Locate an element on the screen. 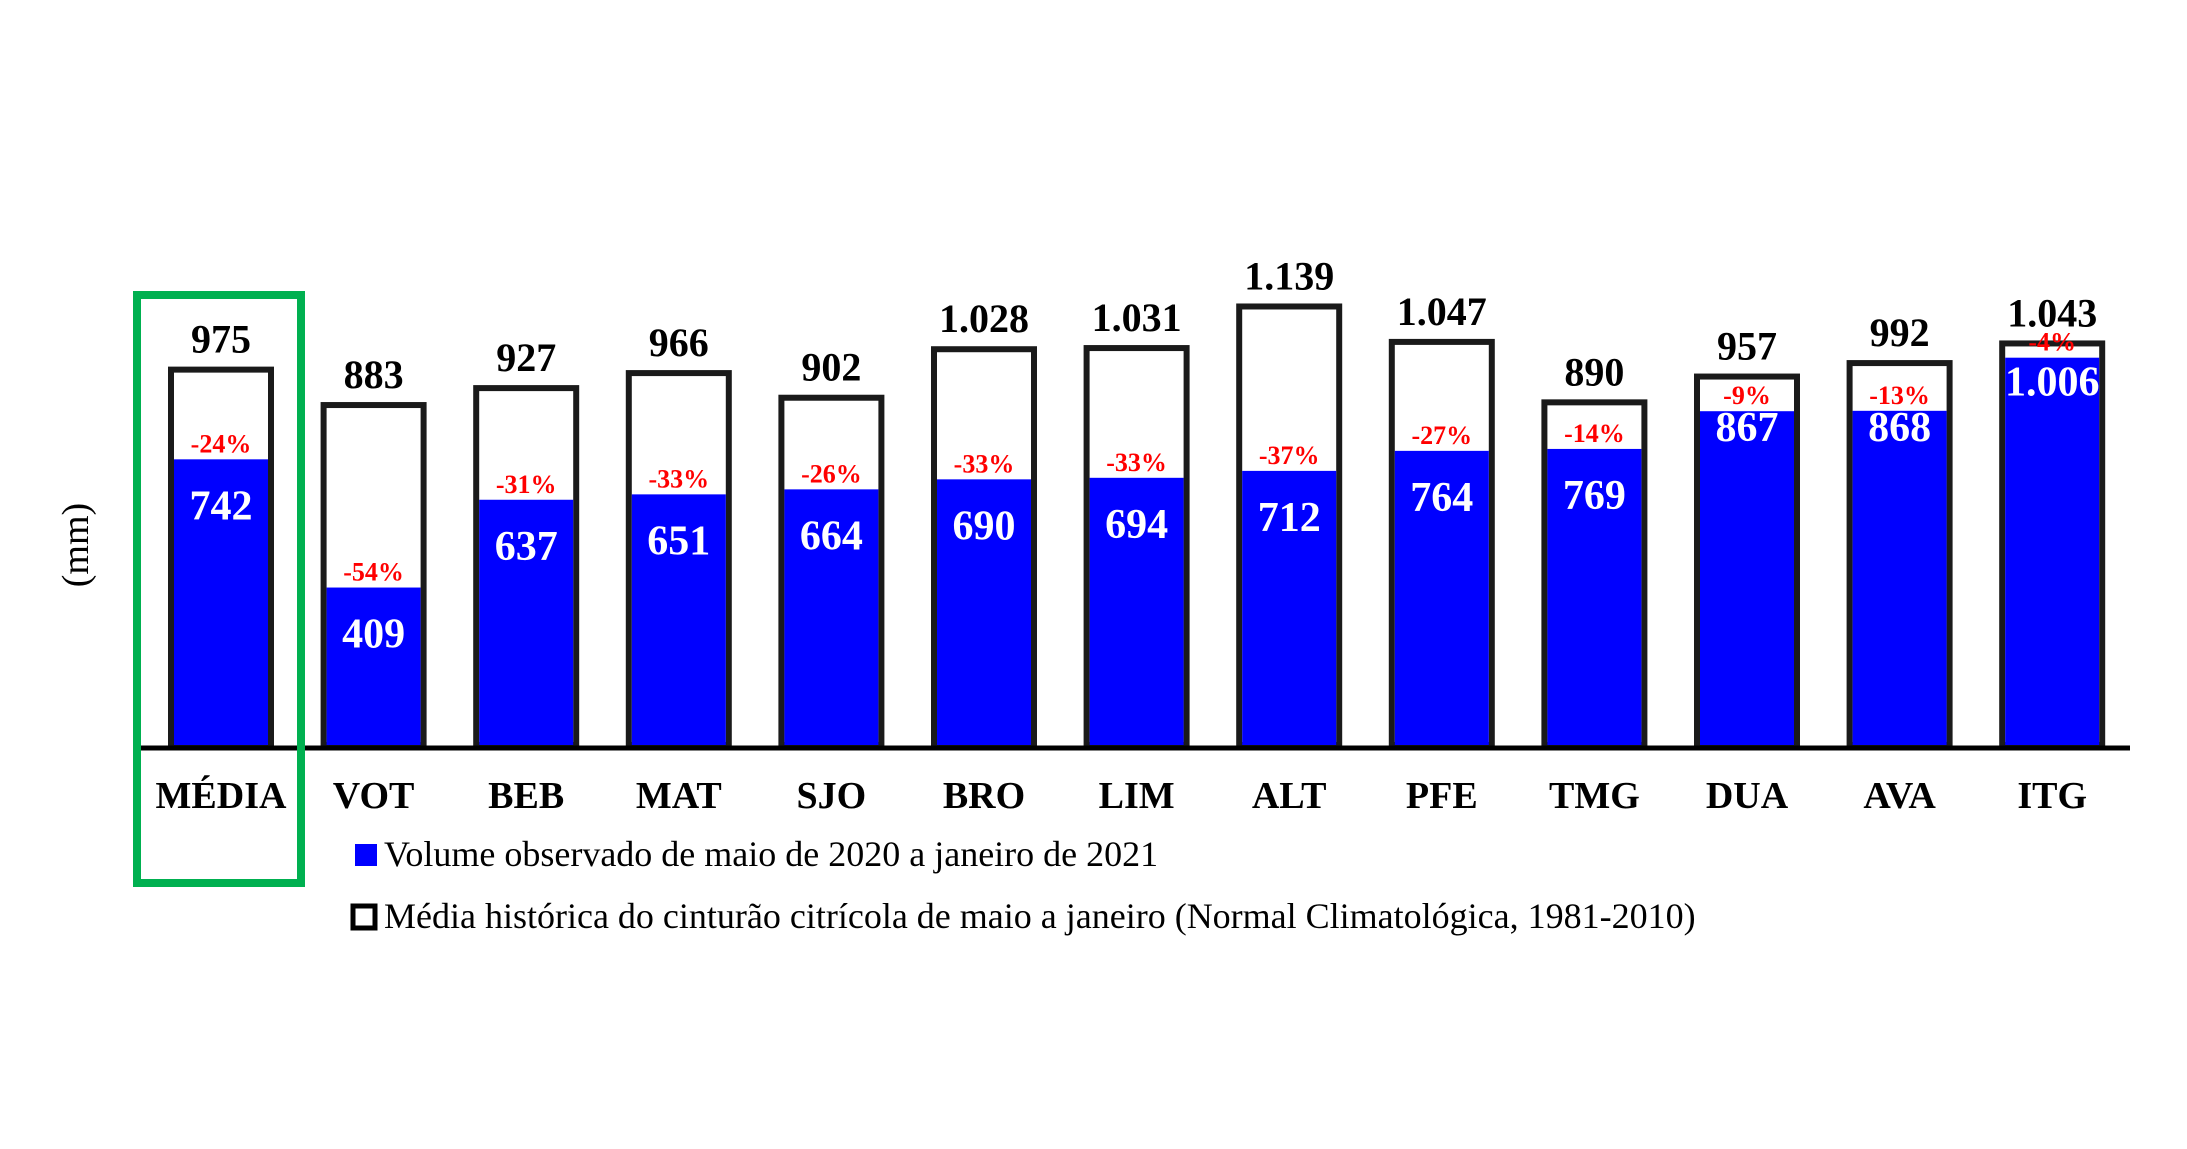  historic-value-label: 927 is located at coordinates (526, 357).